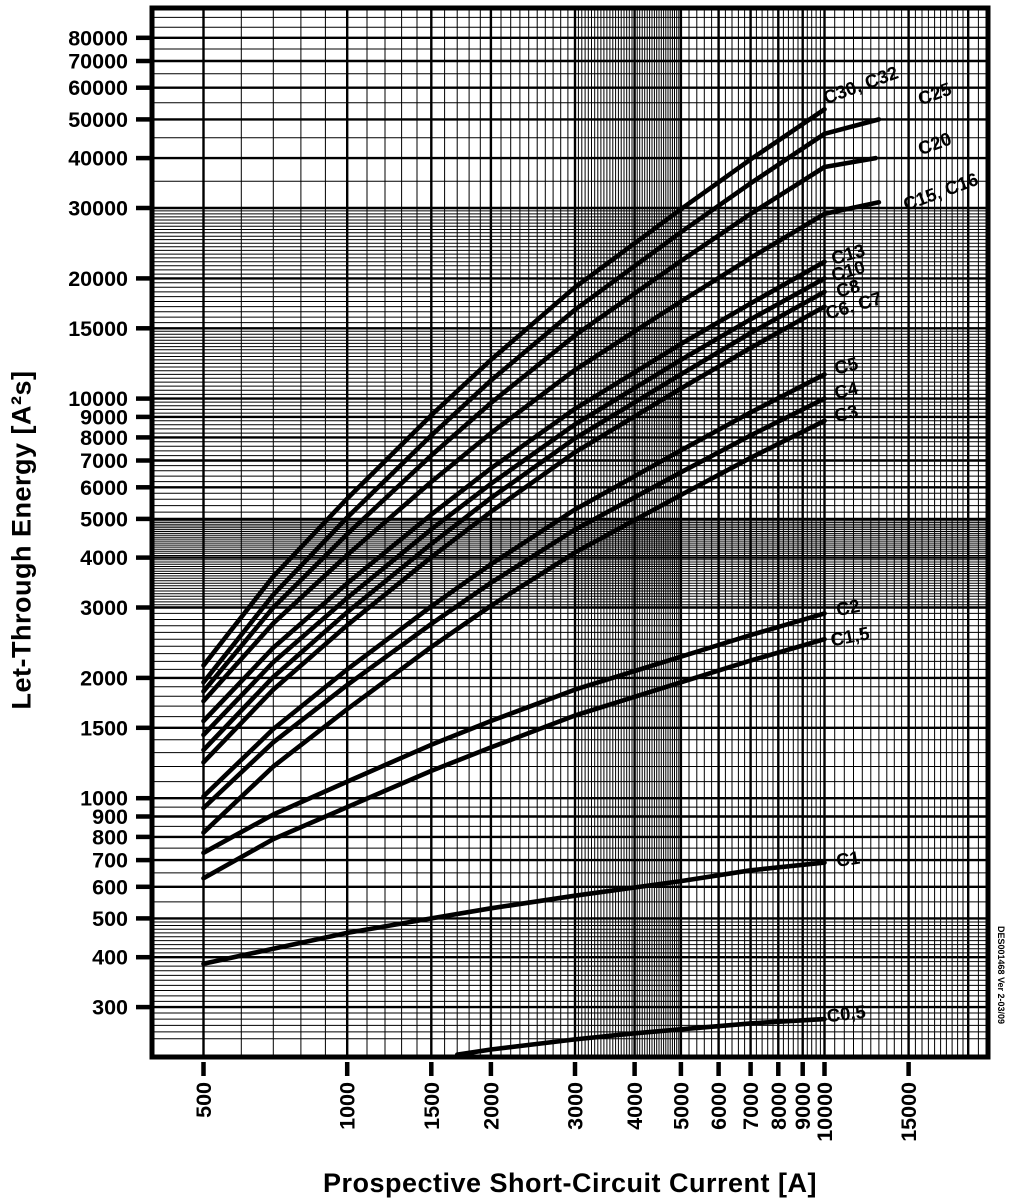 The width and height of the screenshot is (1012, 1200). I want to click on curve-label-c3: C3, so click(846, 413).